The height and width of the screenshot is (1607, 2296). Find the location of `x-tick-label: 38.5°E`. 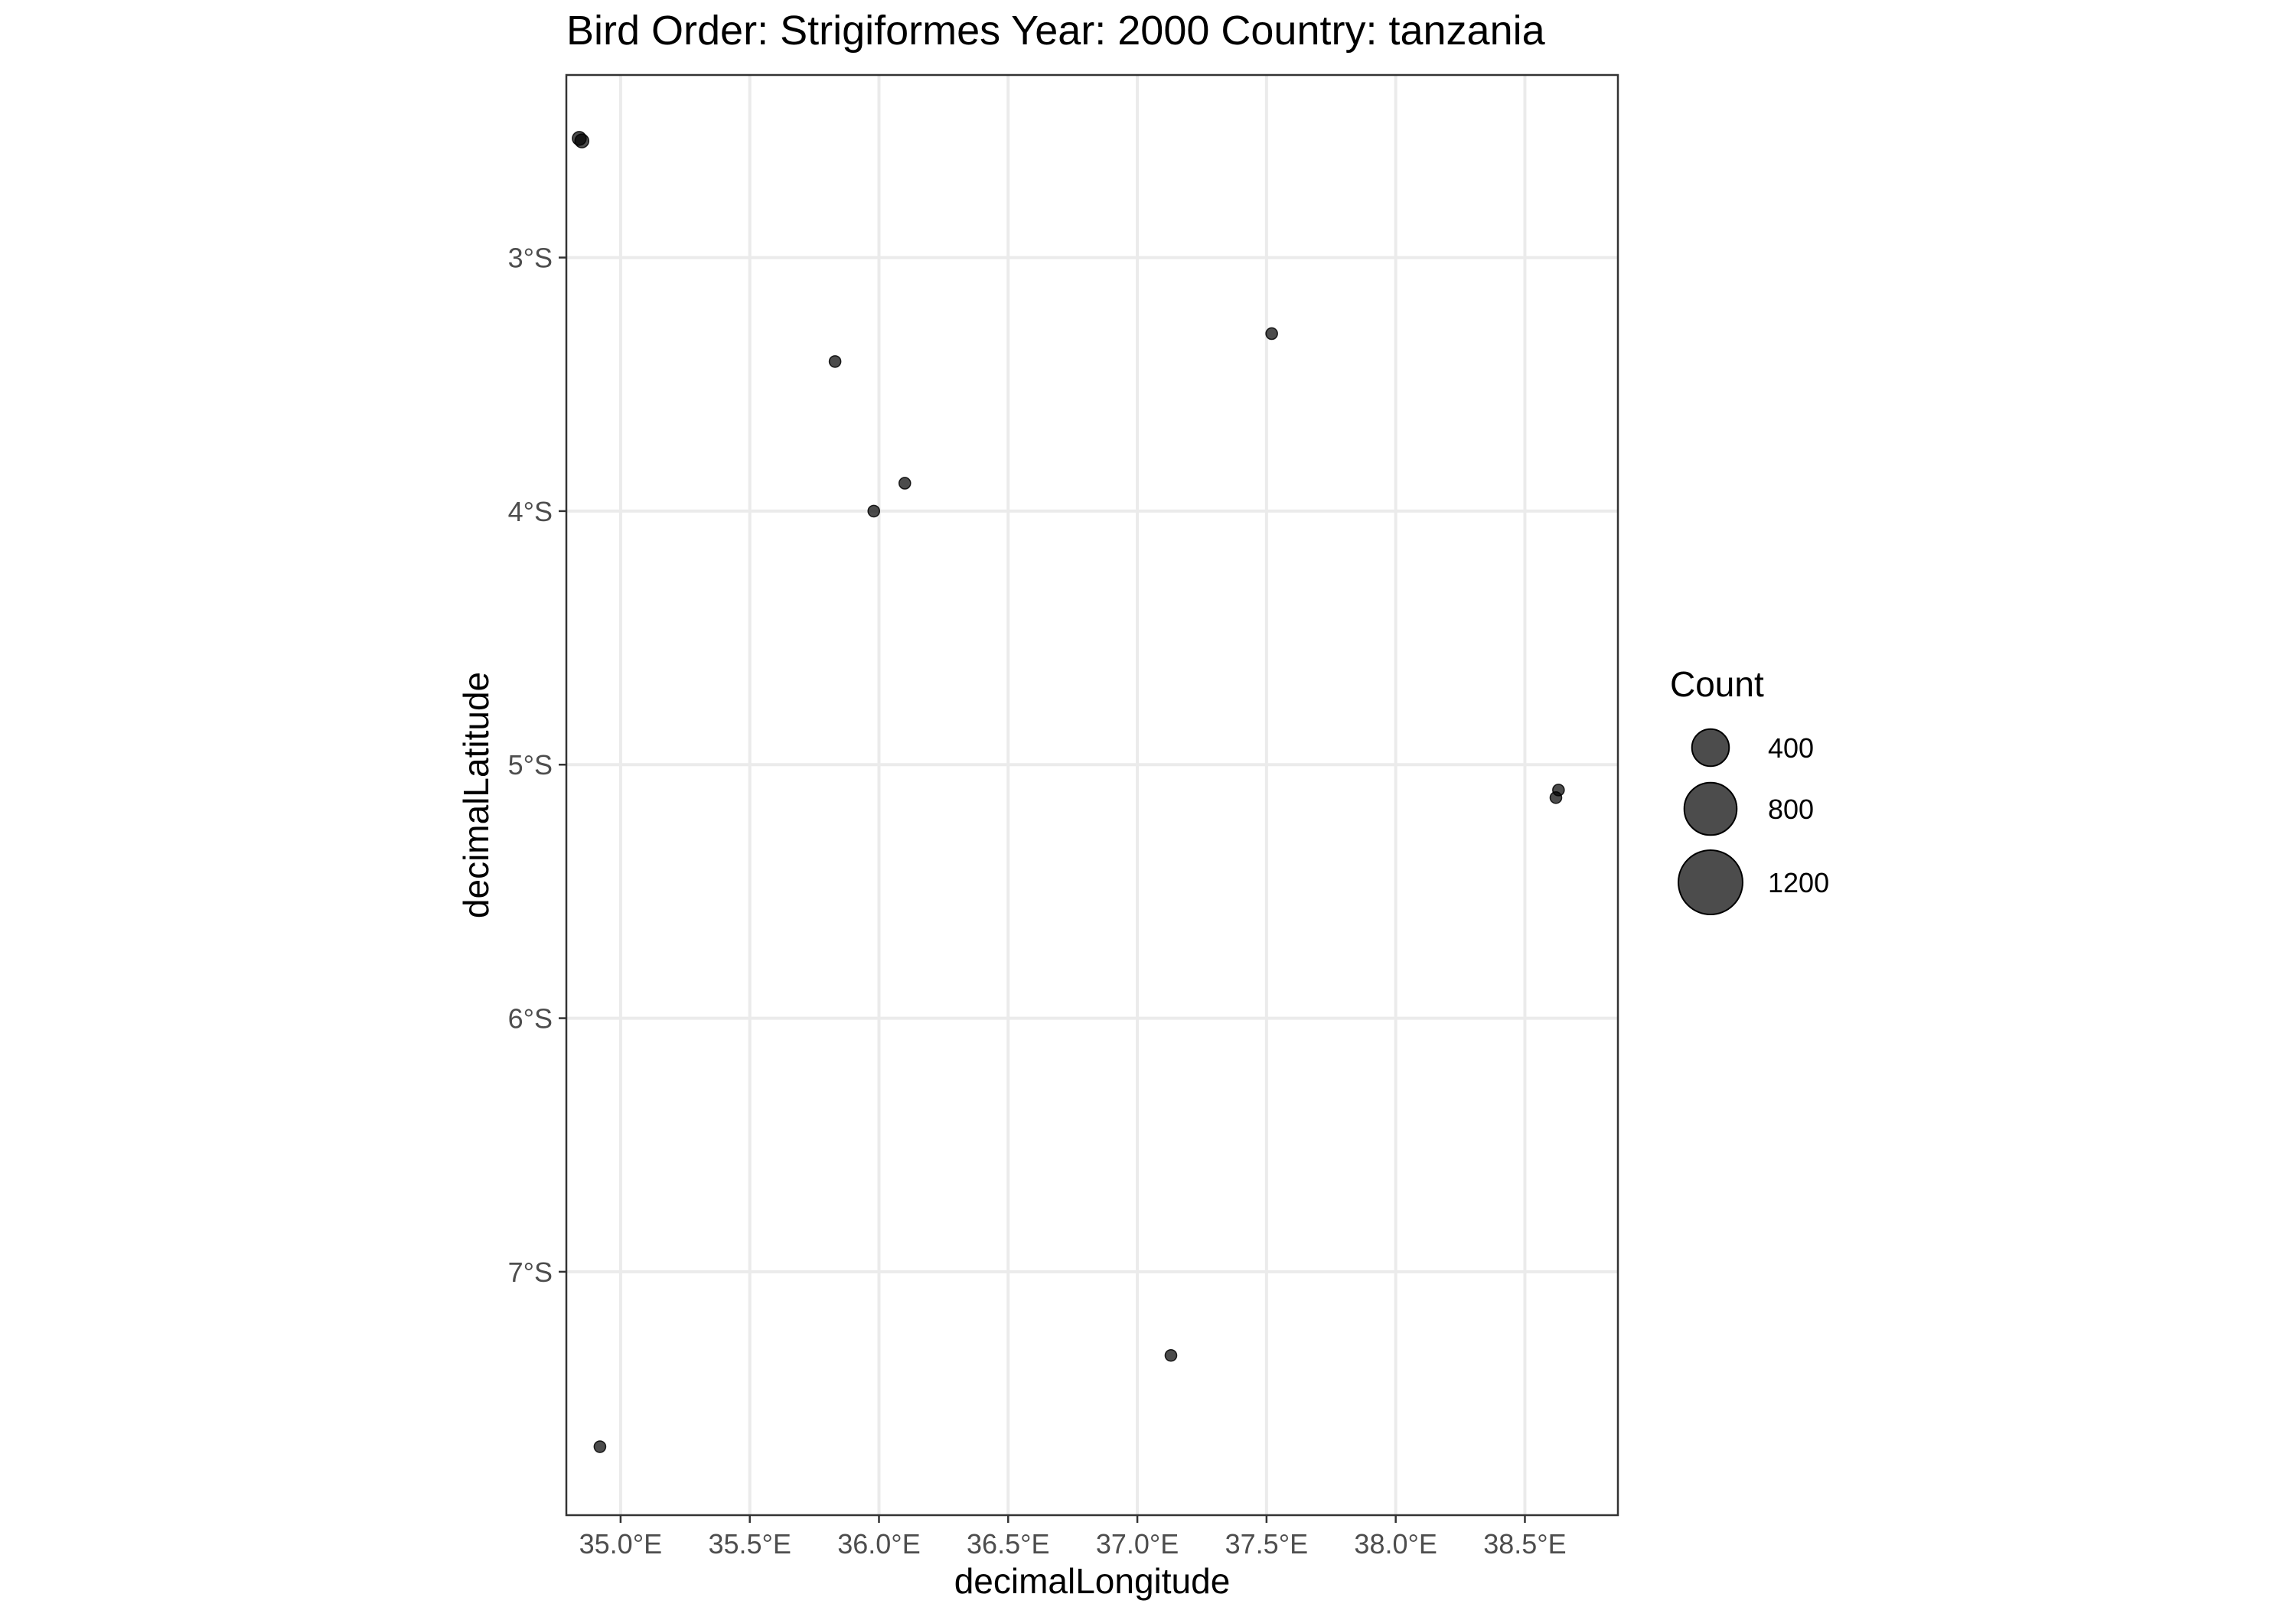

x-tick-label: 38.5°E is located at coordinates (1524, 1544).